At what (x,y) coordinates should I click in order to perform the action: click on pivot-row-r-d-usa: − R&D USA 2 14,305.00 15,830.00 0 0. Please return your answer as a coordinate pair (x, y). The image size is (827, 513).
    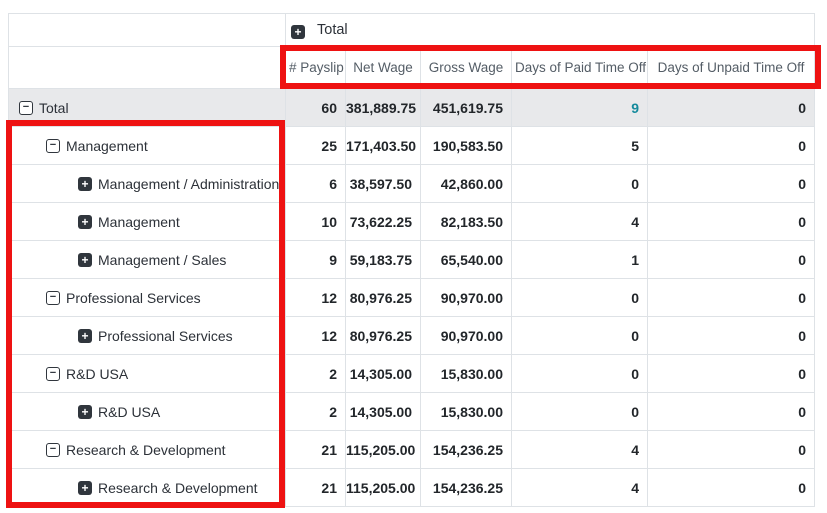
    Looking at the image, I should click on (412, 373).